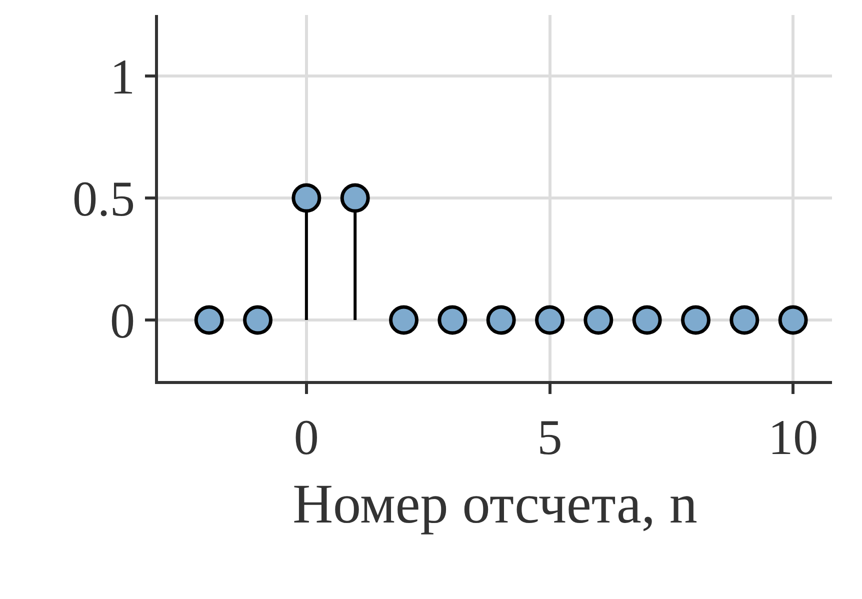 This screenshot has height=599, width=862. Describe the element at coordinates (549, 437) in the screenshot. I see `x-tick-label: 5` at that location.